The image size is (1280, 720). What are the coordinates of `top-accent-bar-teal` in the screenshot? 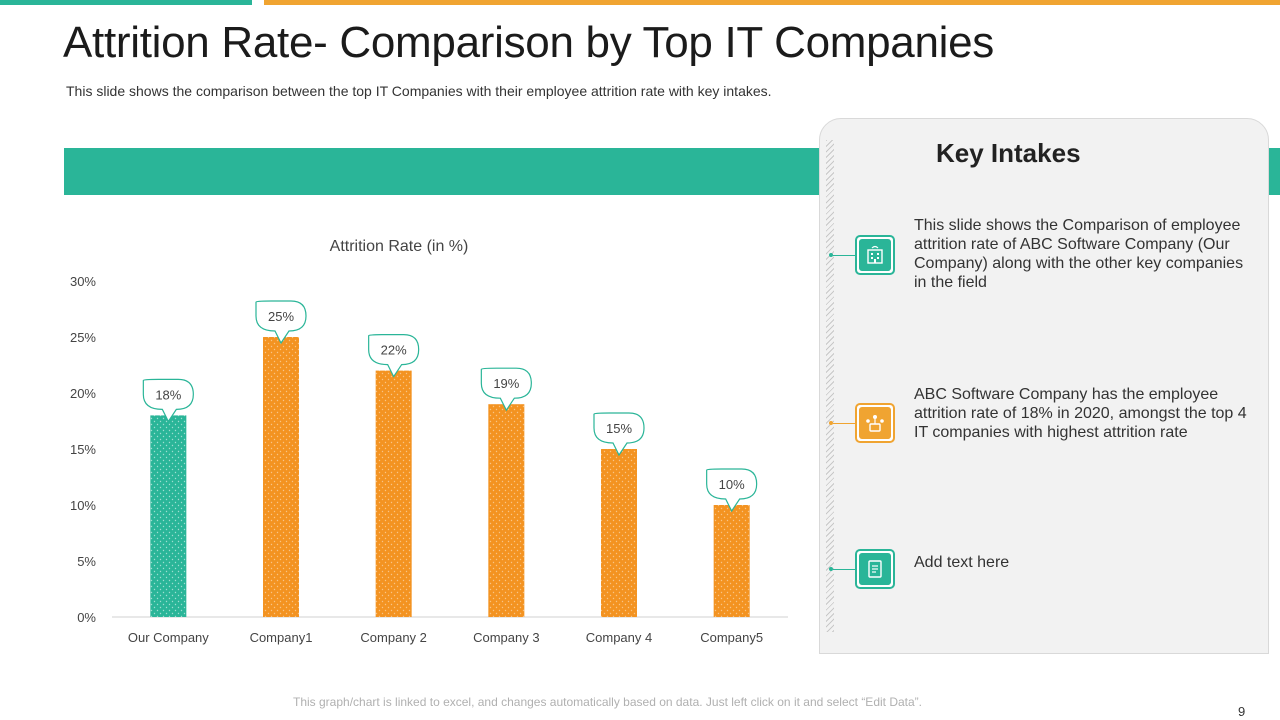 It's located at (126, 2).